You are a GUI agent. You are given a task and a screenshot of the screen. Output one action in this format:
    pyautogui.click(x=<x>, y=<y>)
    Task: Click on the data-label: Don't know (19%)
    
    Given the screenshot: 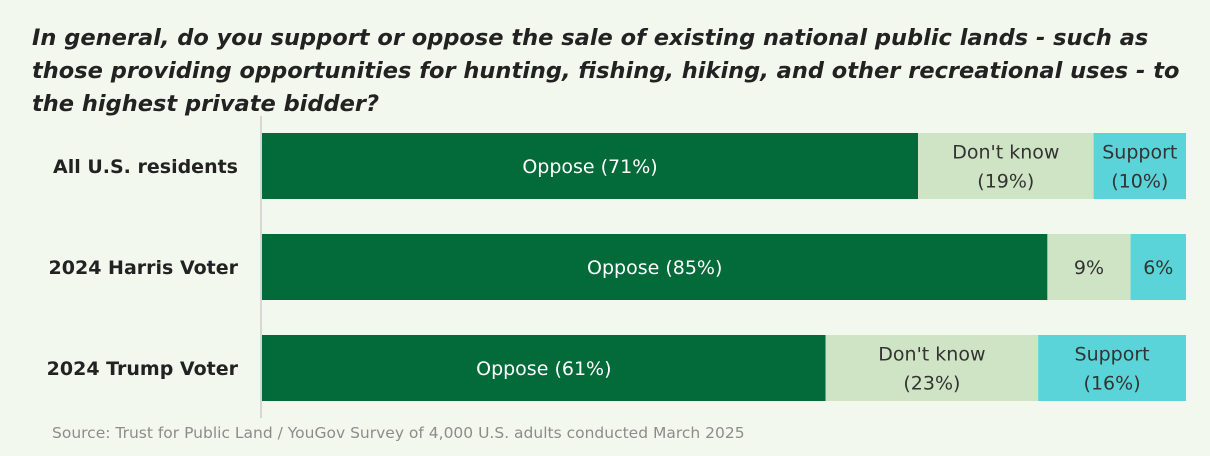 What is the action you would take?
    pyautogui.click(x=1005, y=167)
    